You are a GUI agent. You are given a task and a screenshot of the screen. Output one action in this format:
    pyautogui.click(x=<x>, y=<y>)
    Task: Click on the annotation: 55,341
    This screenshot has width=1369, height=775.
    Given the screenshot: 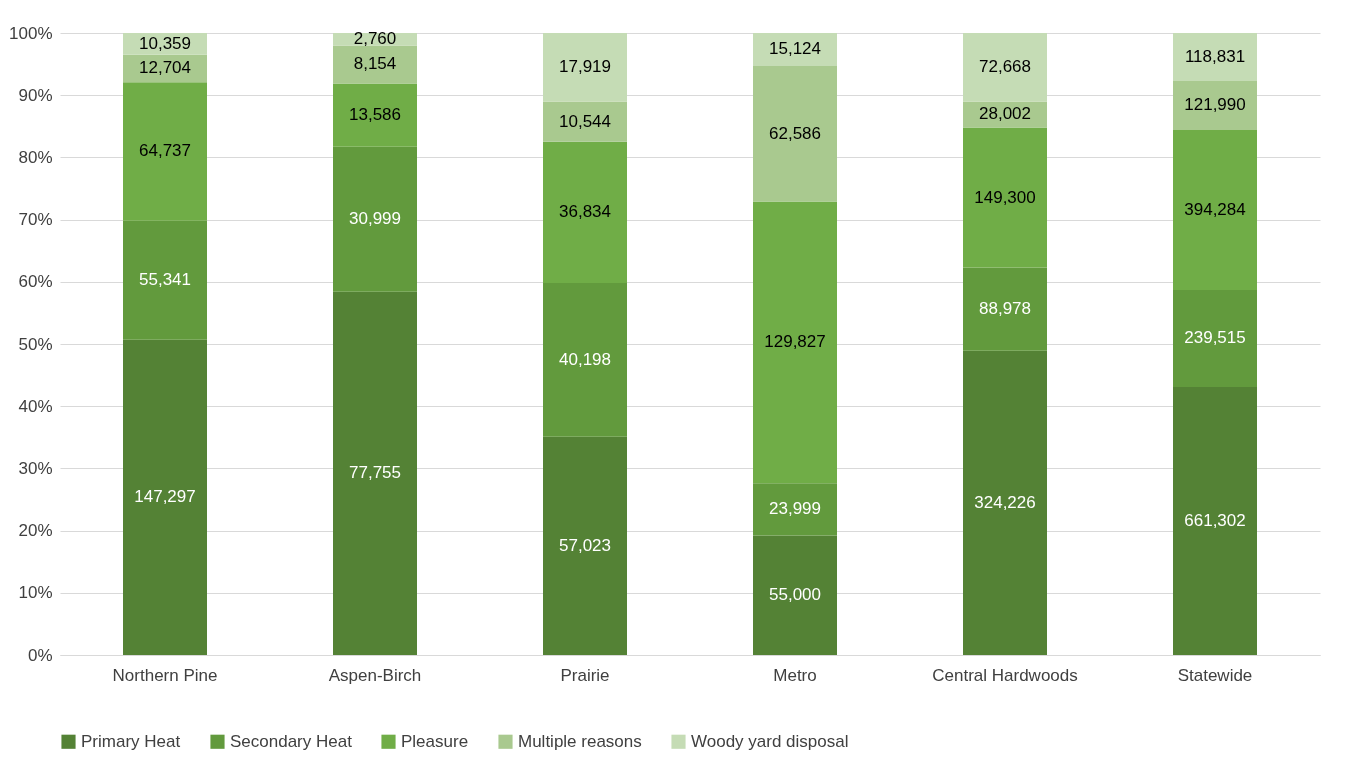 What is the action you would take?
    pyautogui.click(x=165, y=280)
    